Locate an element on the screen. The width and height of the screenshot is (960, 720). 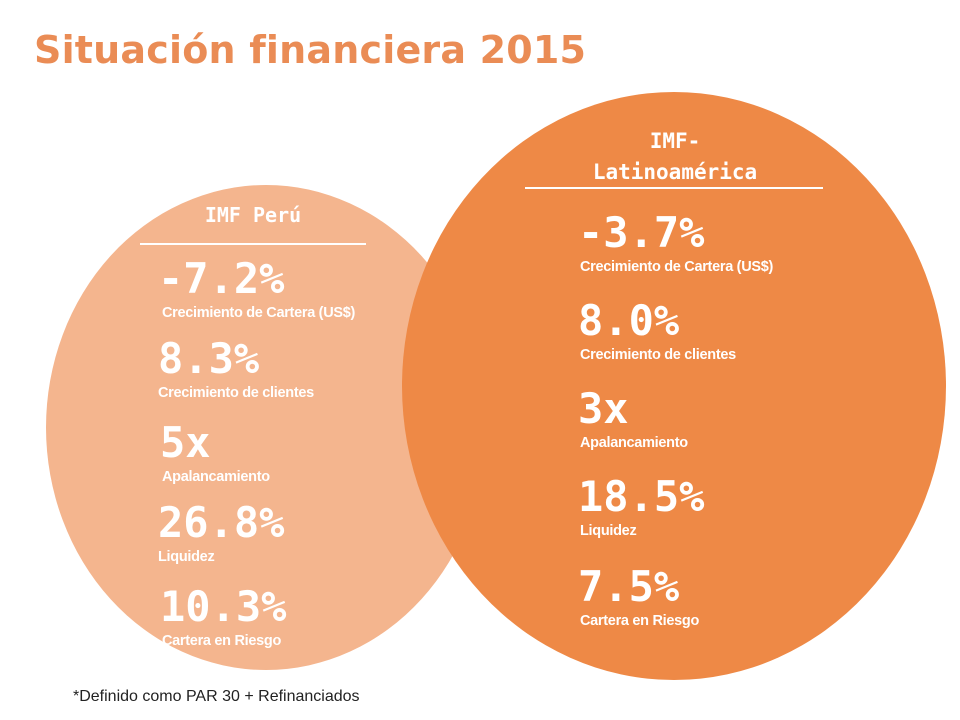
latam-heading-divider is located at coordinates (674, 188).